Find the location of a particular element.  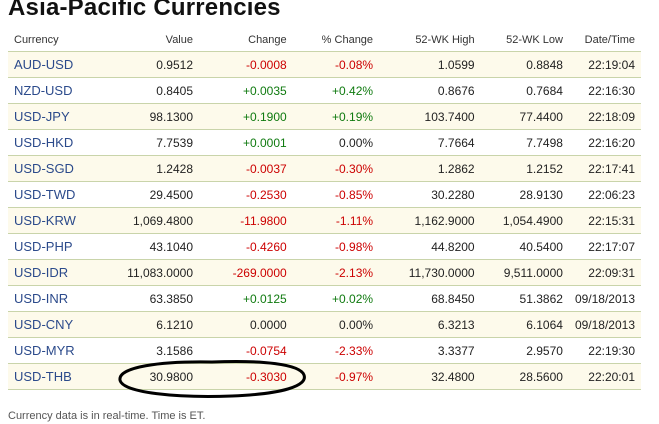

cell-change: -0.2530 is located at coordinates (246, 194).